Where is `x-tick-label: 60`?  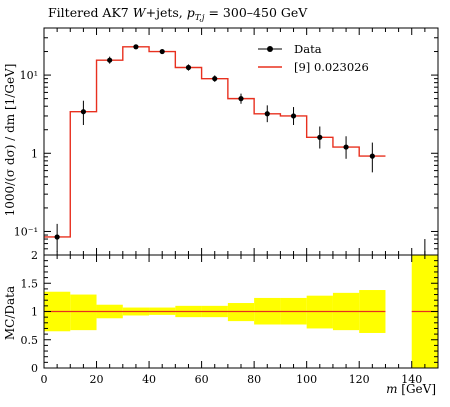
x-tick-label: 60 is located at coordinates (202, 379).